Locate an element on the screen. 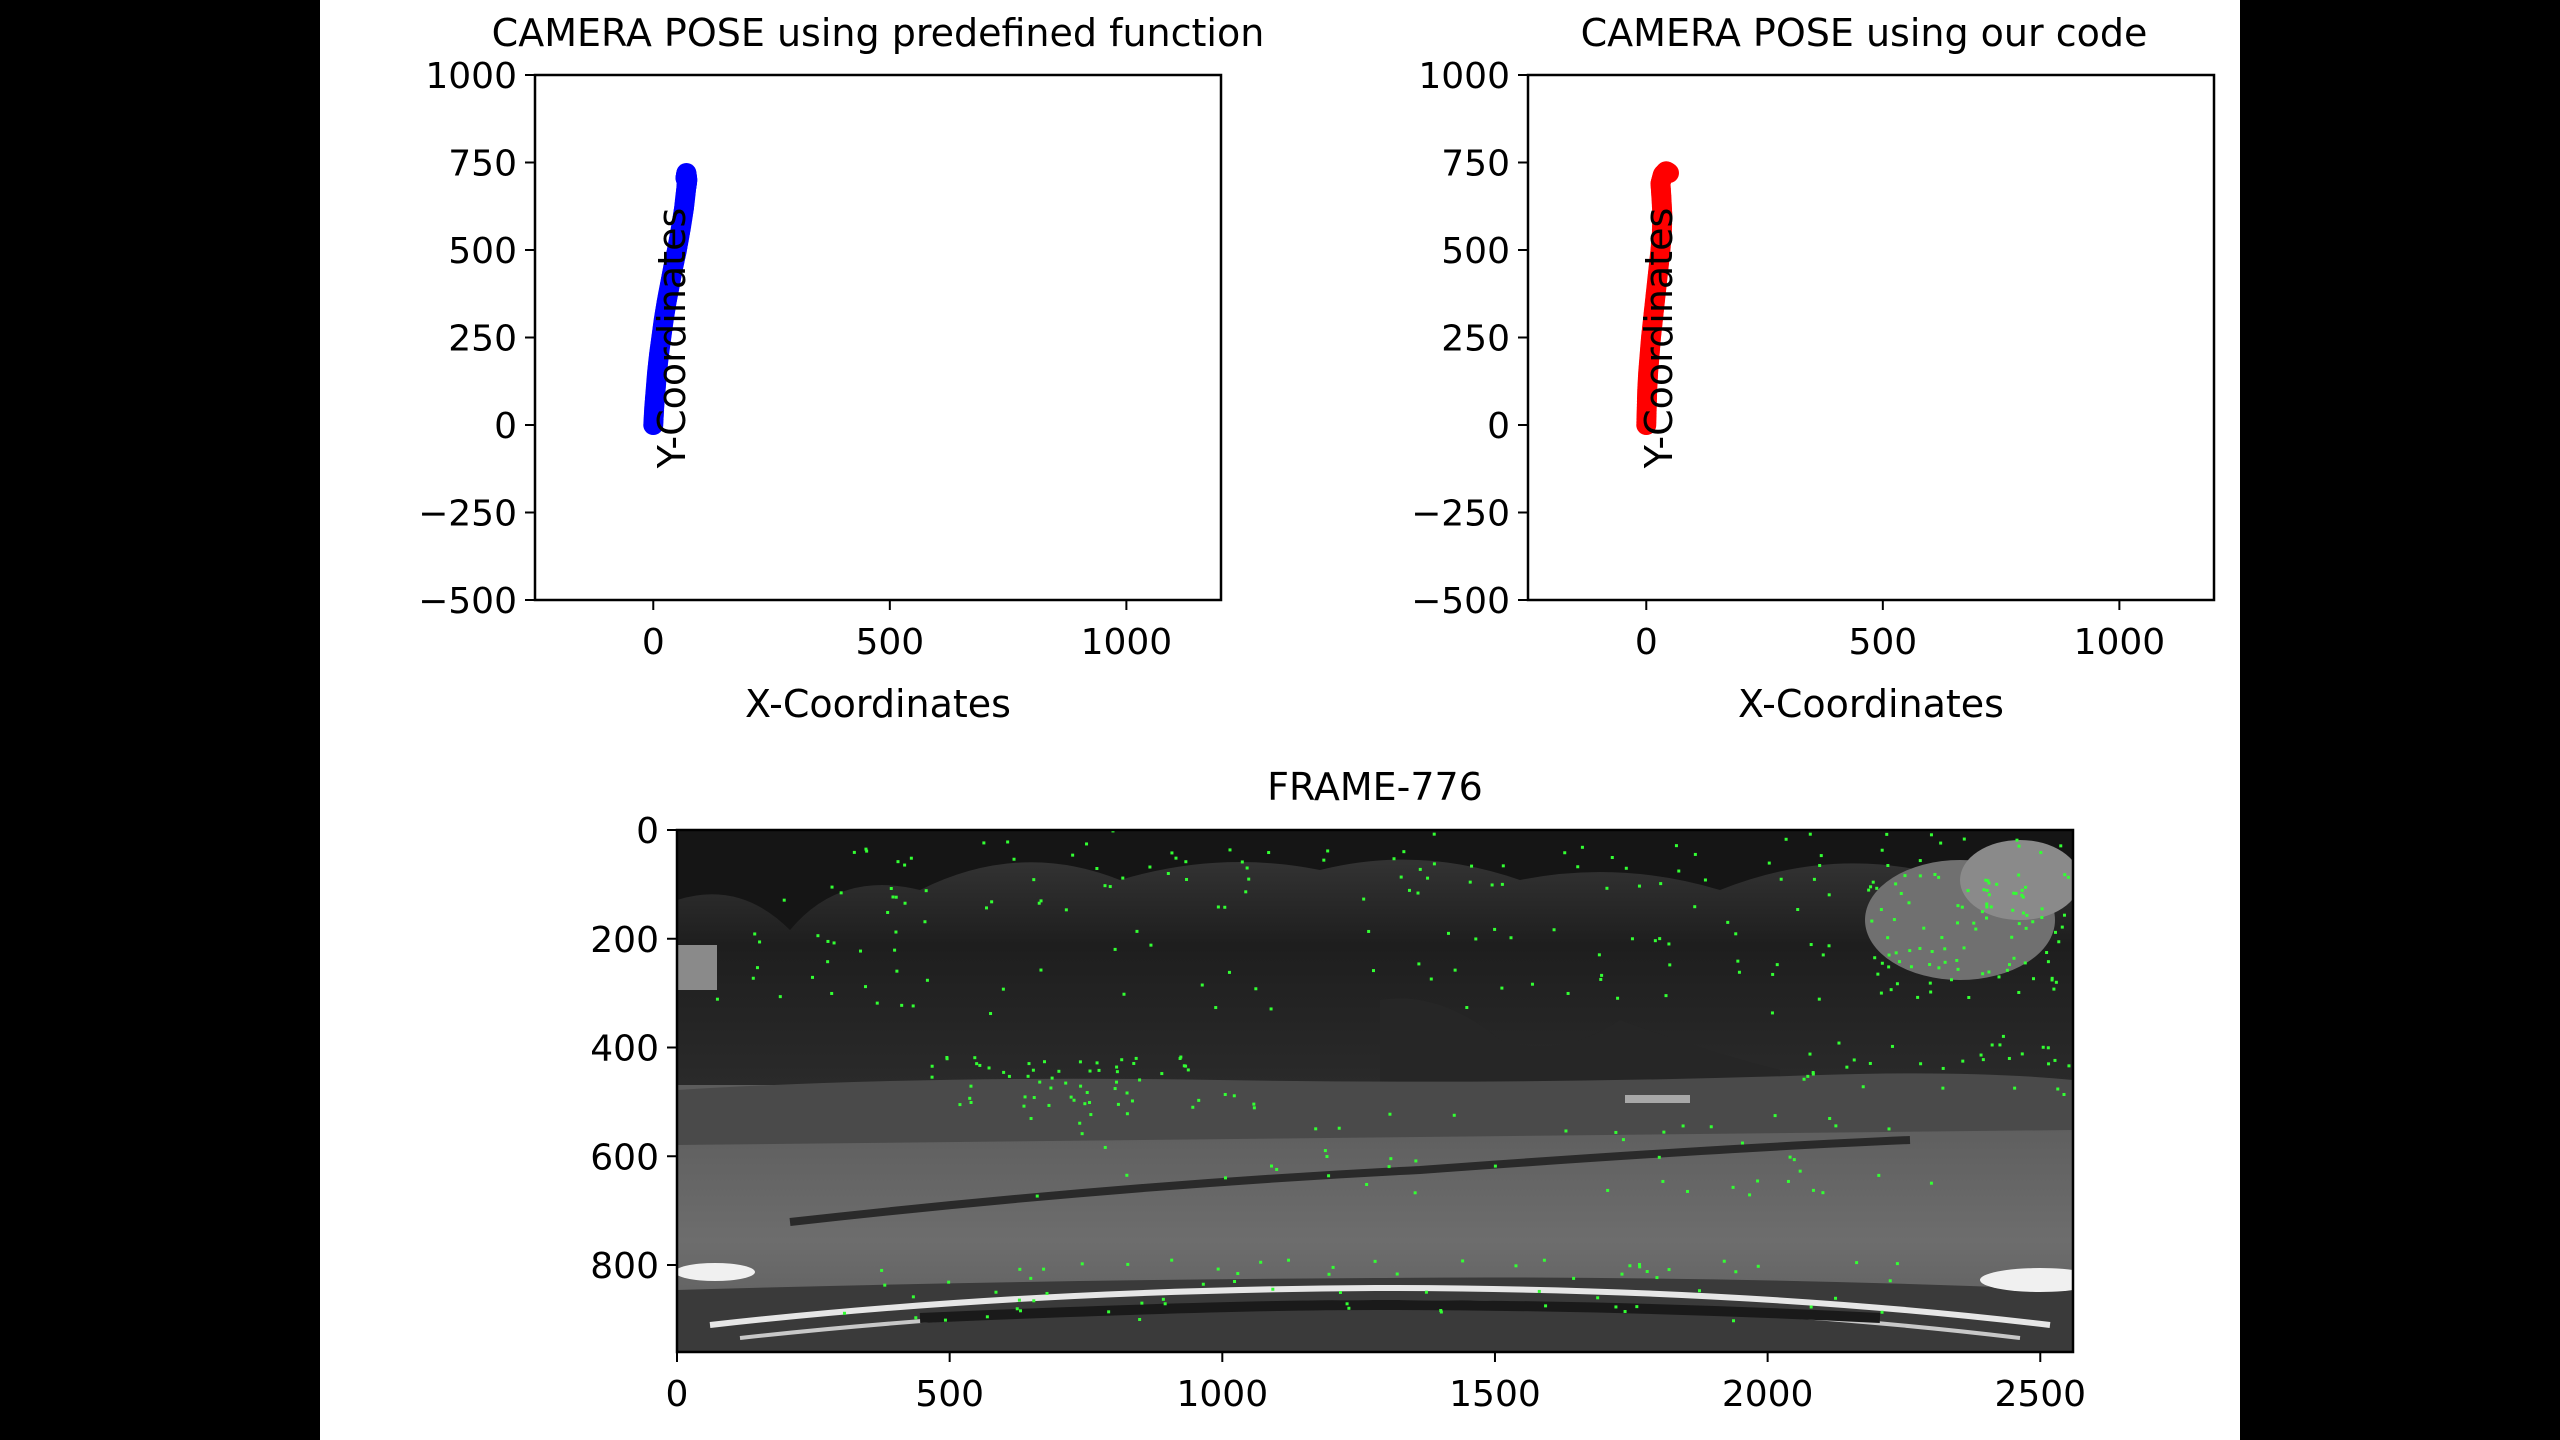 Image resolution: width=2560 pixels, height=1440 pixels. y-axis-label: Y-Coordinates is located at coordinates (672, 339).